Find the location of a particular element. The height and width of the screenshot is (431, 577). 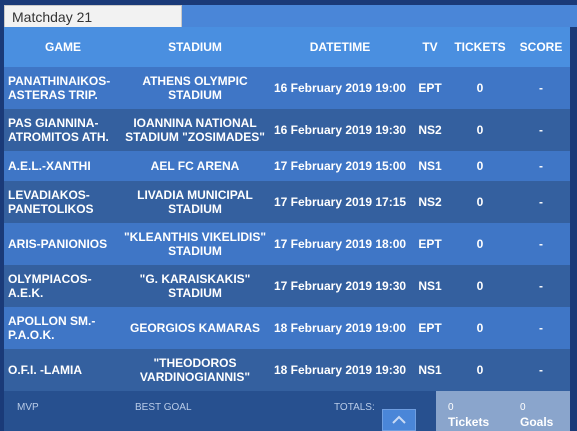

match-datetime: 16 February 2019 19:30 is located at coordinates (340, 130).